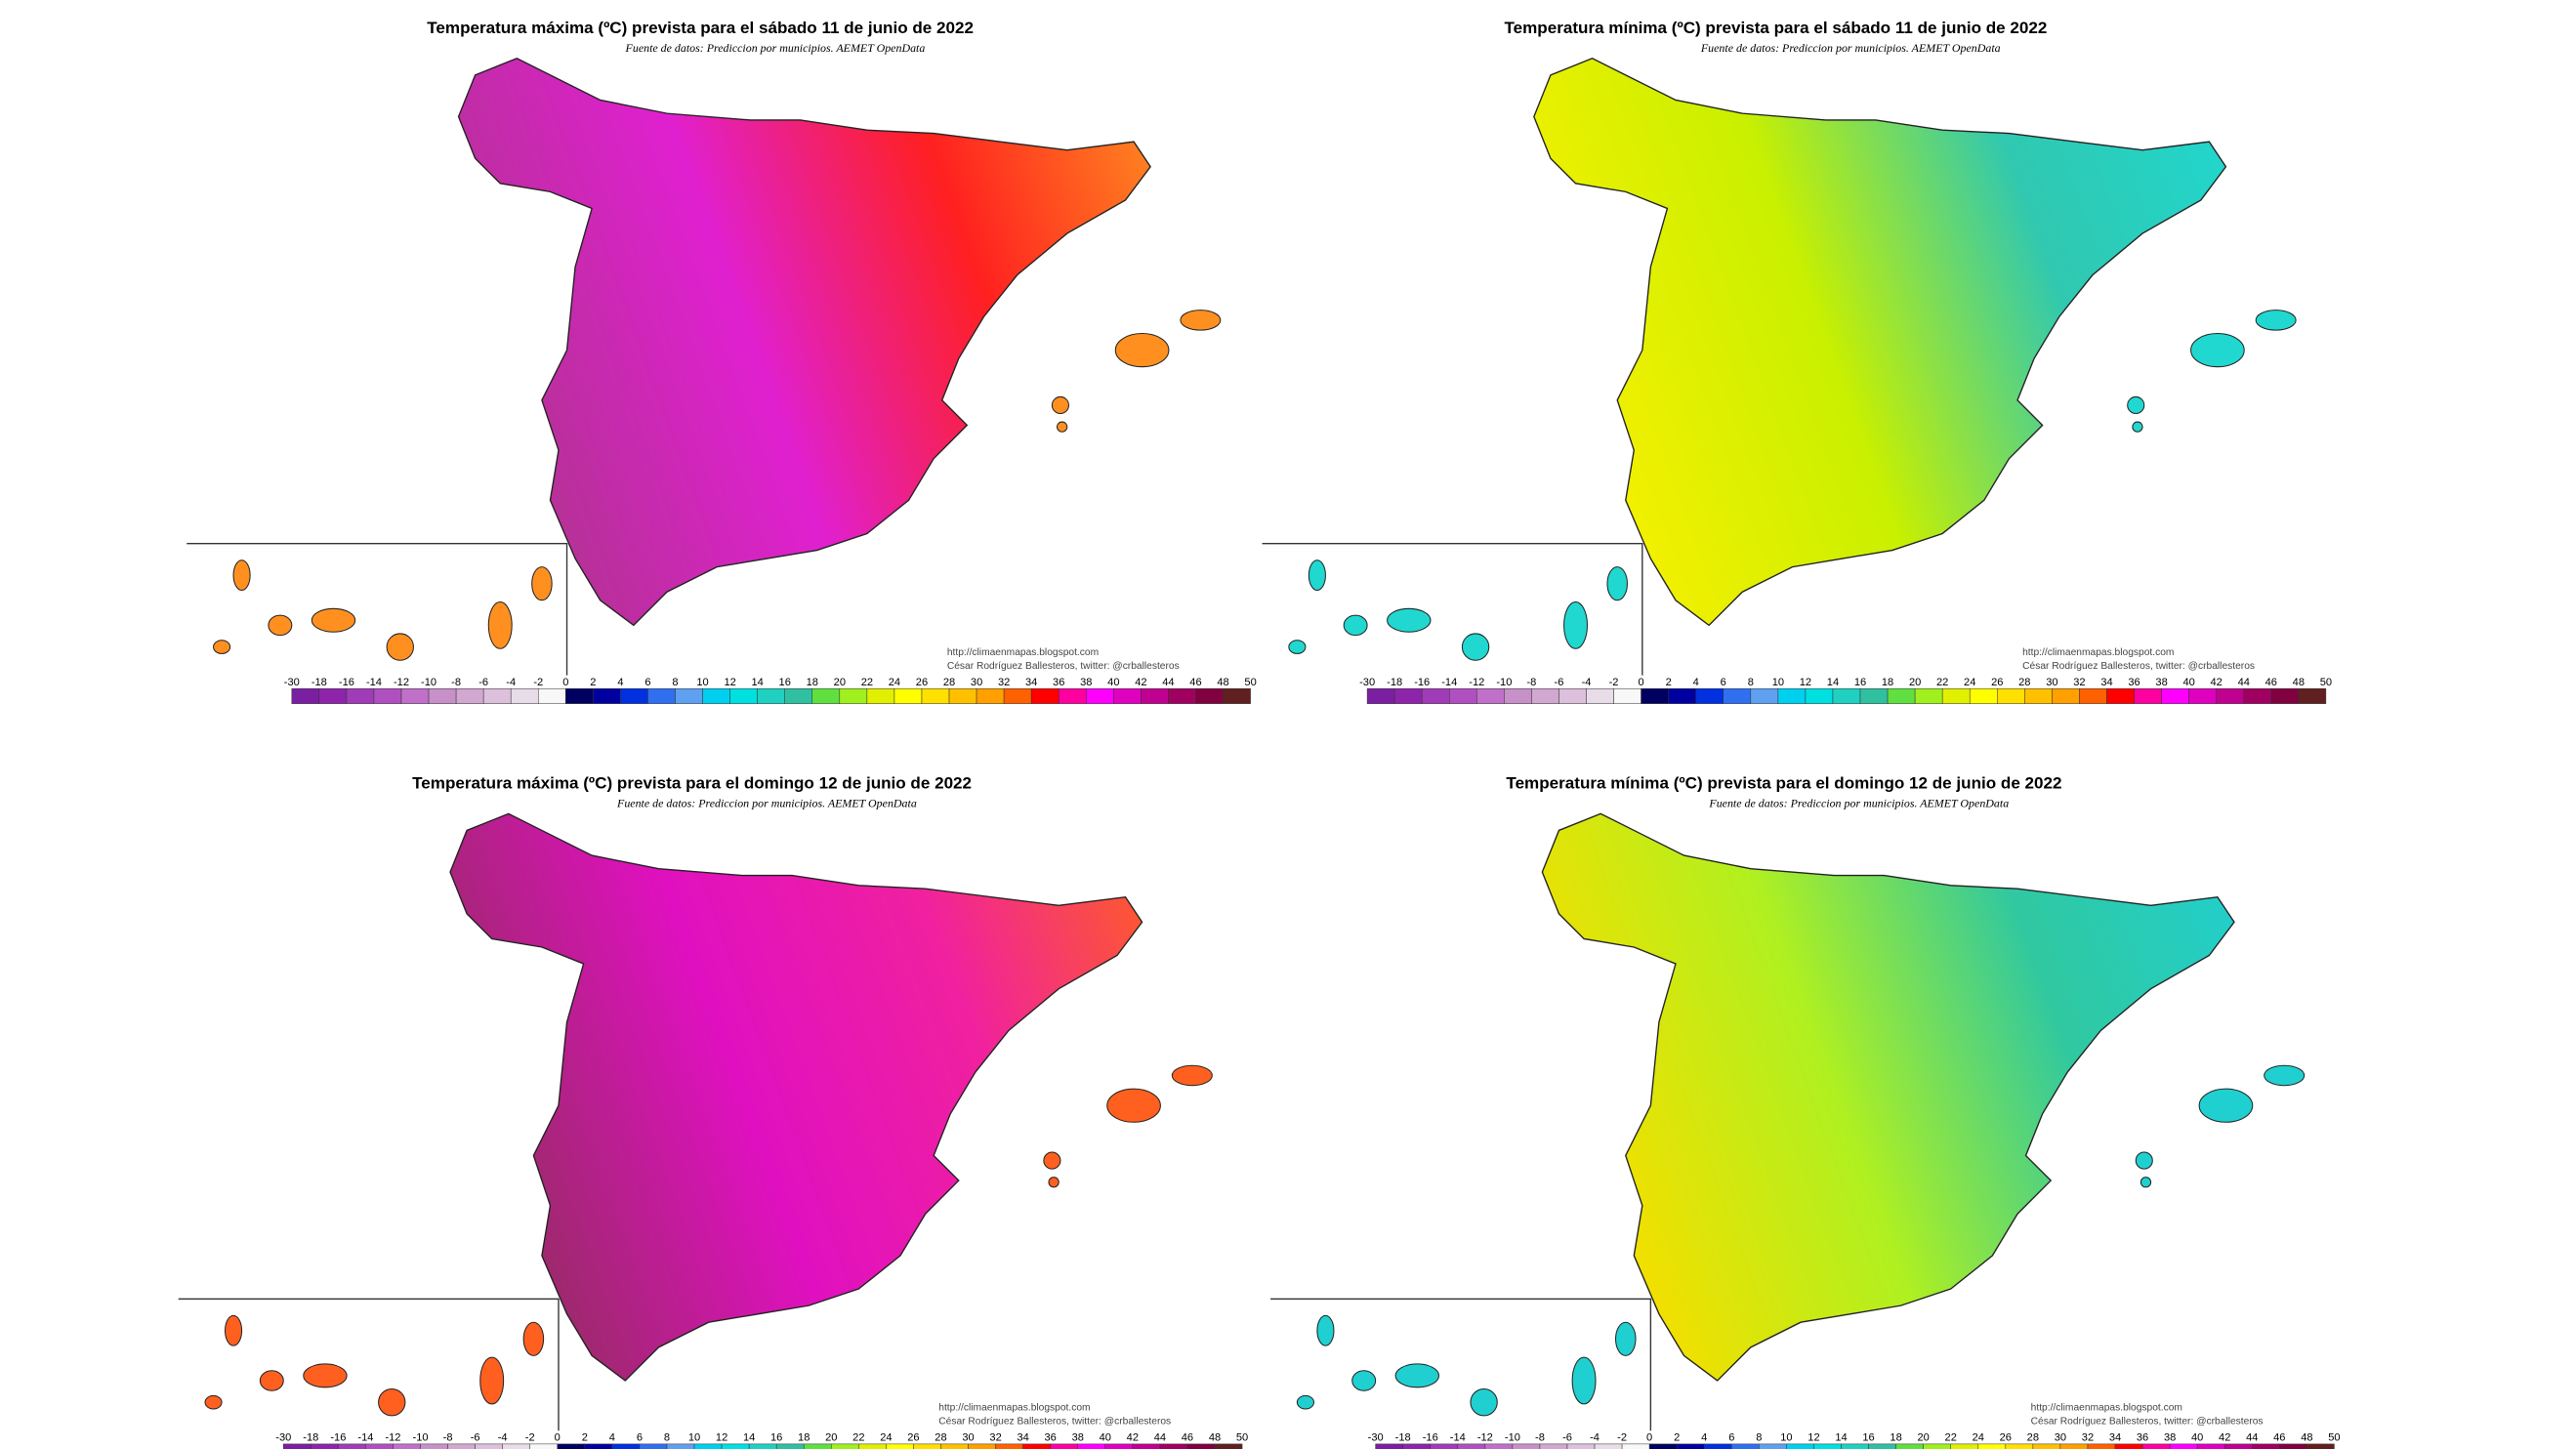 The height and width of the screenshot is (1449, 2576). Describe the element at coordinates (1023, 1437) in the screenshot. I see `colorbar-tick-label: 34` at that location.